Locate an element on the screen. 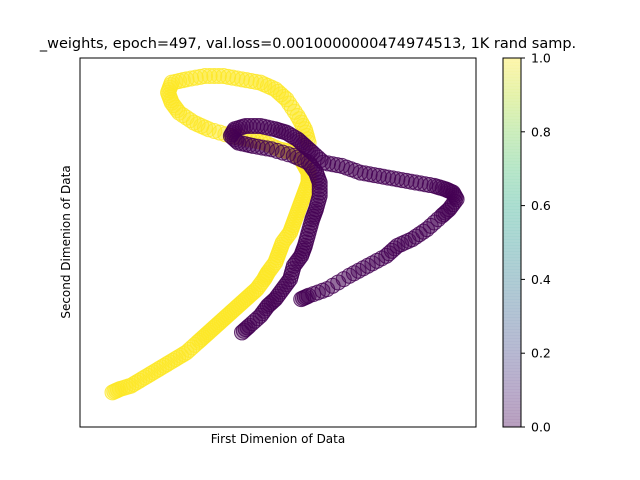 This screenshot has height=480, width=640. colorbar-tick-label: 0.6 is located at coordinates (541, 205).